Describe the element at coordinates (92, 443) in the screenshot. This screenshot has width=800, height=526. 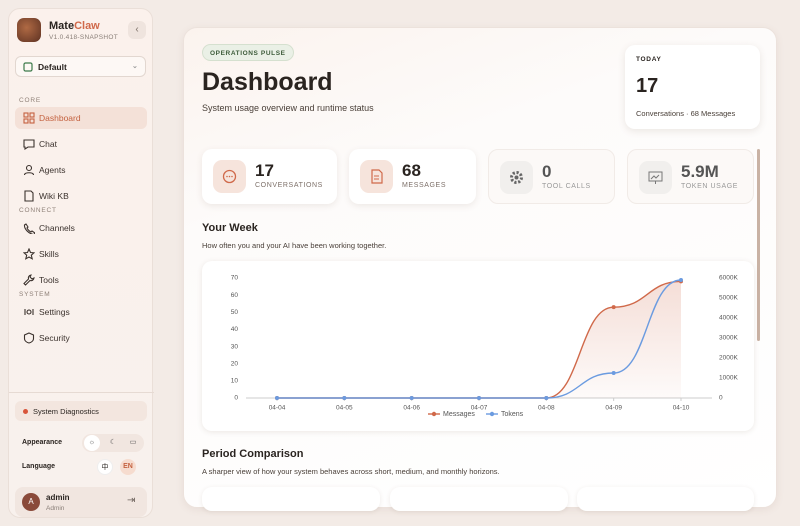
I see `light-button: ☼` at that location.